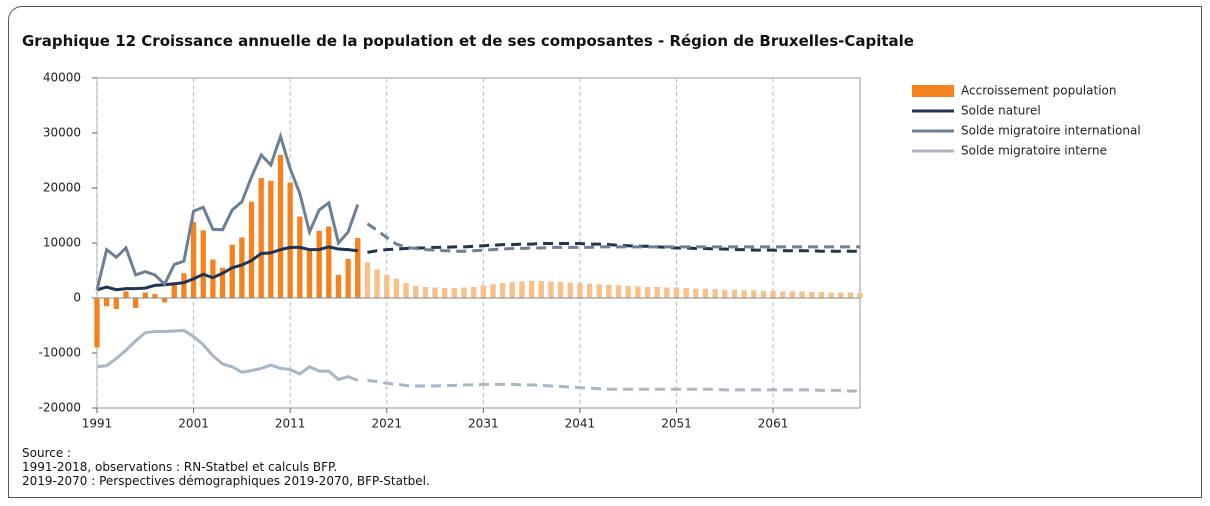 The width and height of the screenshot is (1210, 506). What do you see at coordinates (386, 424) in the screenshot?
I see `x-tick-label: 2021` at bounding box center [386, 424].